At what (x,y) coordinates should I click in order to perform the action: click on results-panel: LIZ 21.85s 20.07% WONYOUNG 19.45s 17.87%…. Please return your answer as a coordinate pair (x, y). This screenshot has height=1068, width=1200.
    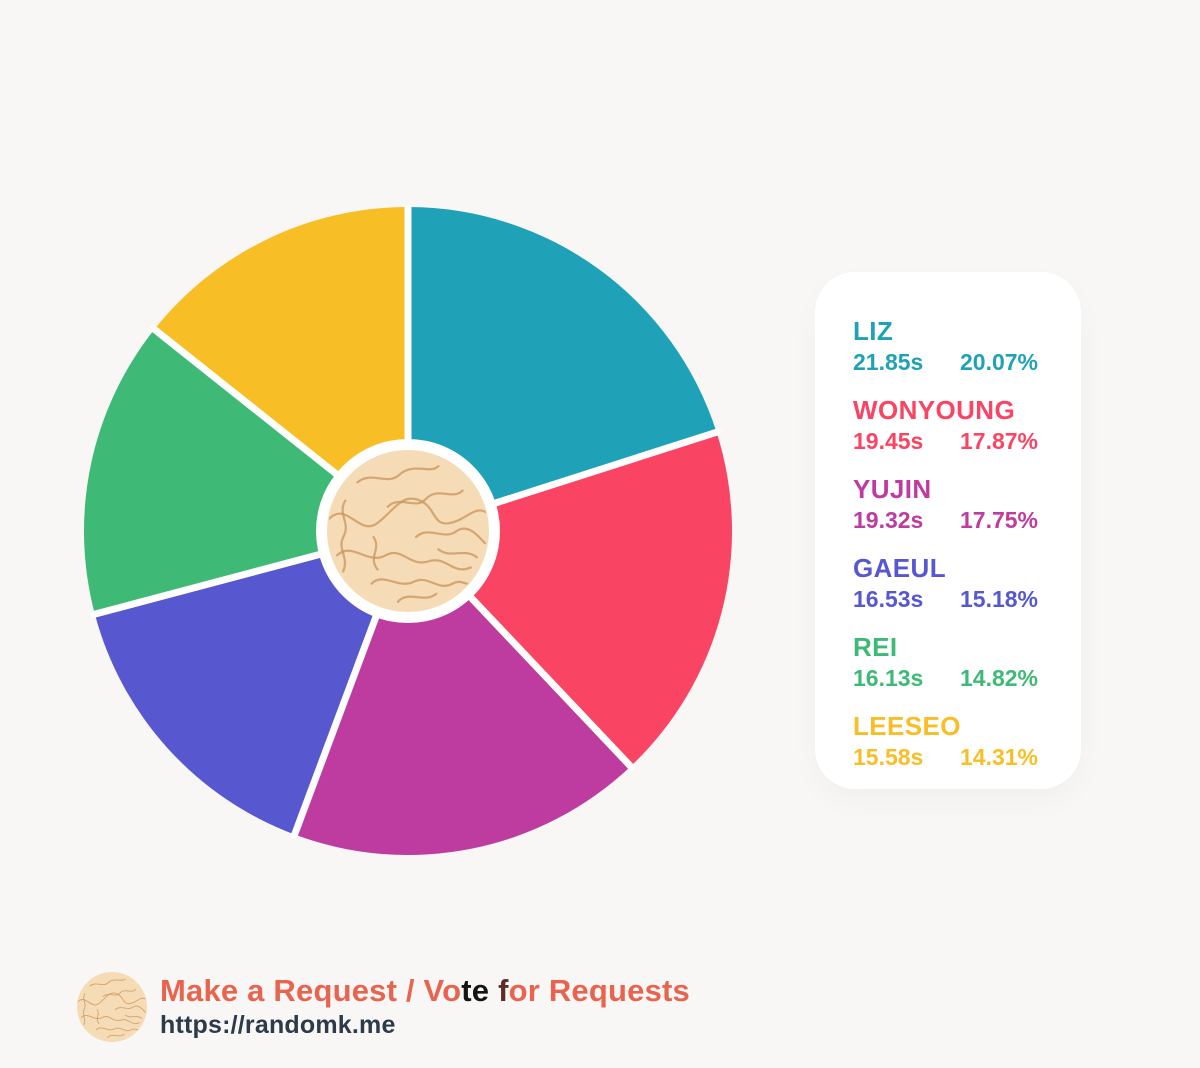
    Looking at the image, I should click on (948, 530).